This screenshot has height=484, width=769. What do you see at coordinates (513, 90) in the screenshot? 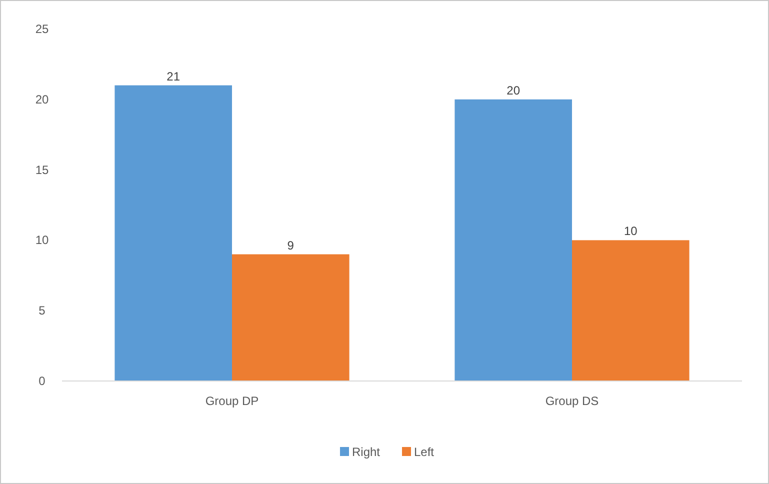
I see `data-label: 20` at bounding box center [513, 90].